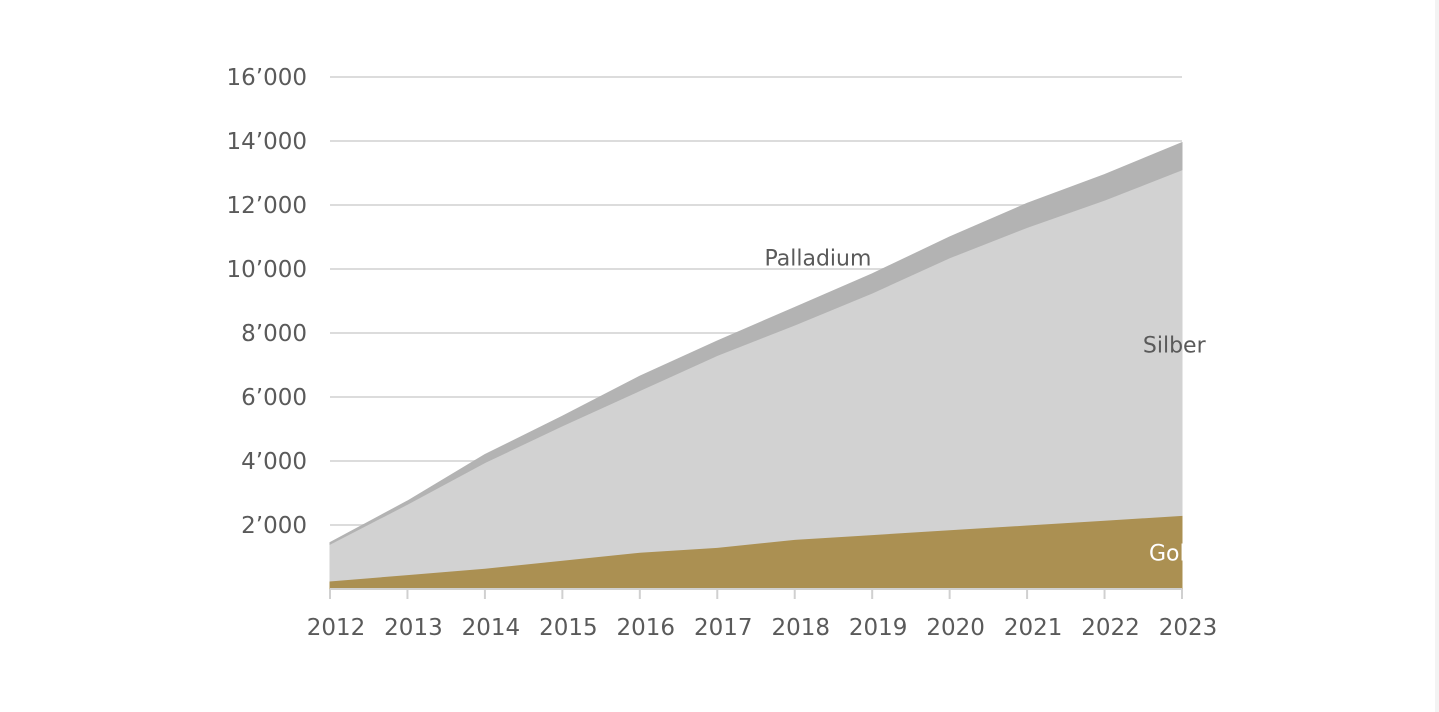 The width and height of the screenshot is (1439, 712). Describe the element at coordinates (878, 628) in the screenshot. I see `x-tick-label: 2019` at that location.